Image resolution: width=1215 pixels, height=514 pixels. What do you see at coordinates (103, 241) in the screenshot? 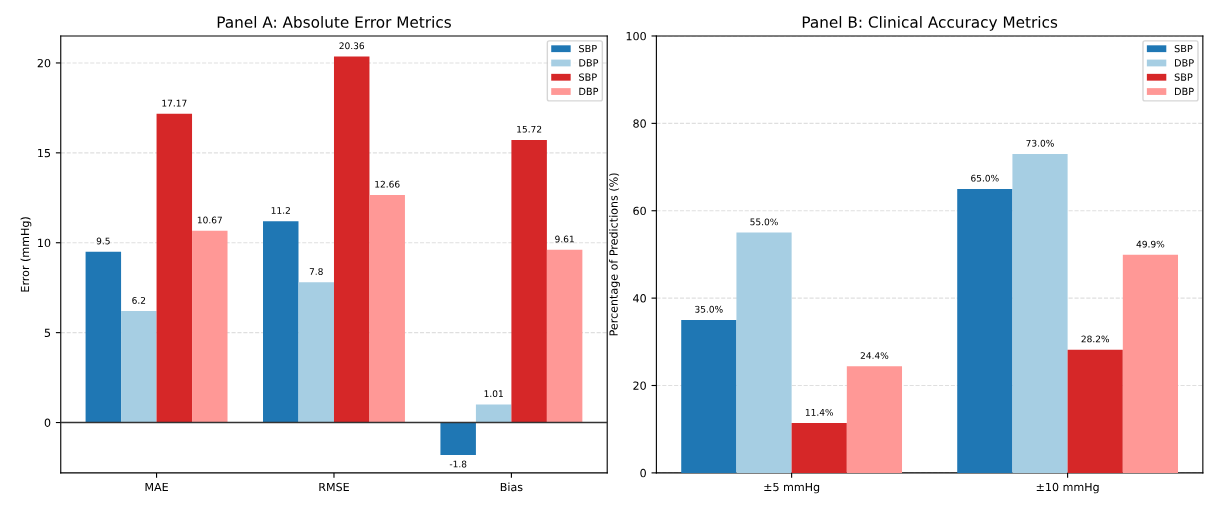
I see `data-label: 9.5` at bounding box center [103, 241].